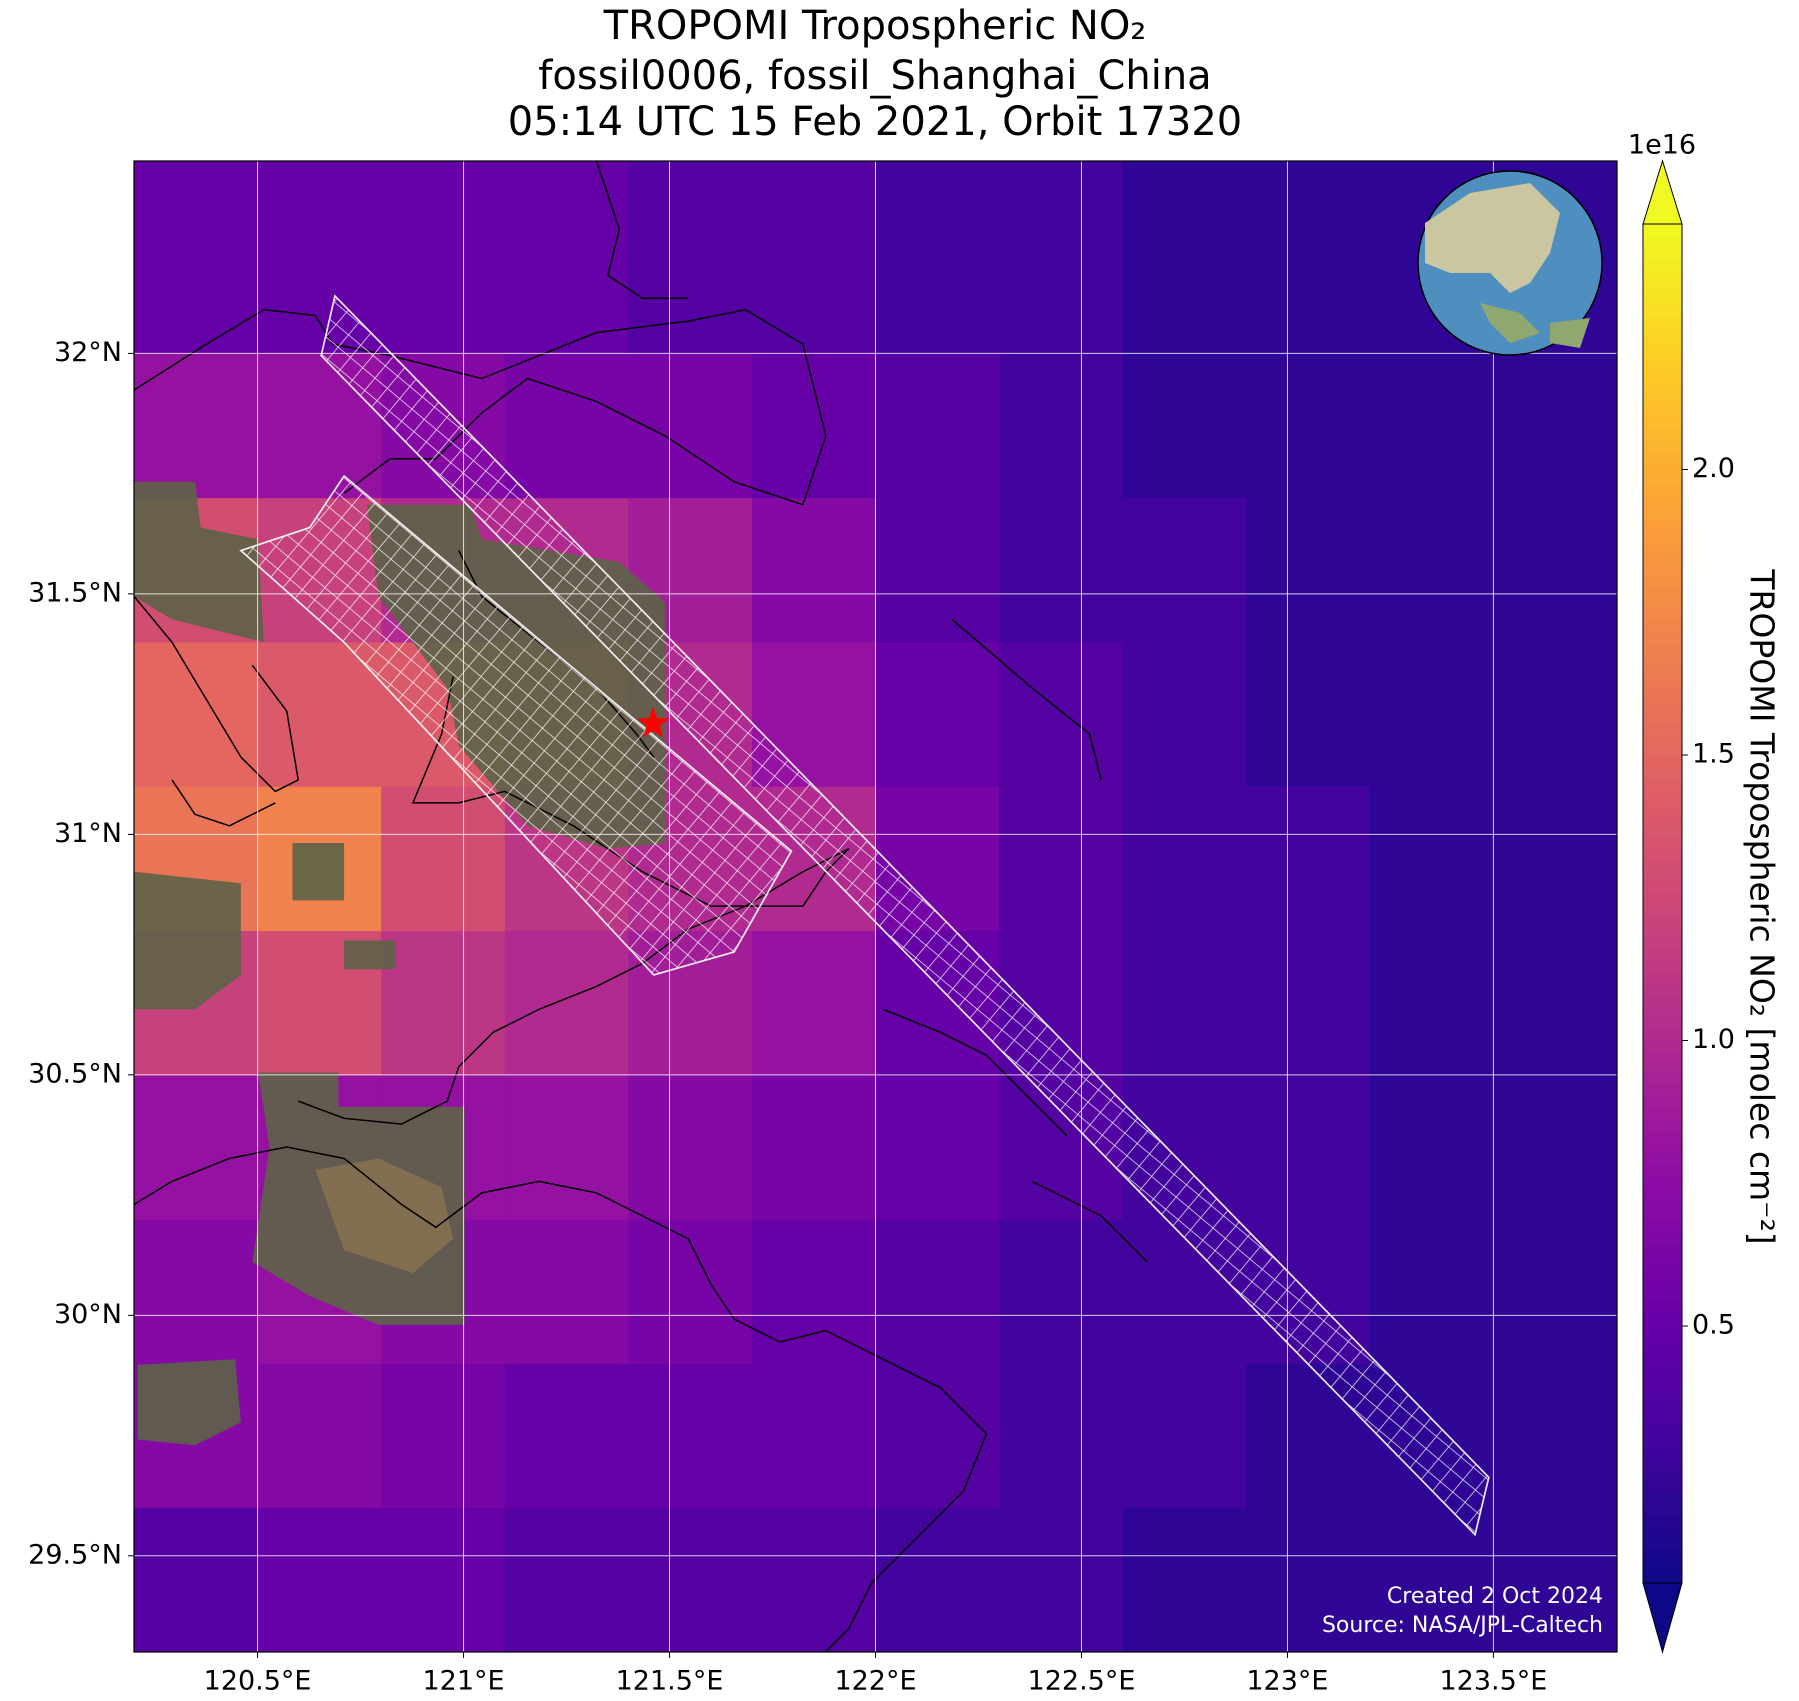  What do you see at coordinates (1713, 1039) in the screenshot?
I see `colorbar-tick-label: 1.0` at bounding box center [1713, 1039].